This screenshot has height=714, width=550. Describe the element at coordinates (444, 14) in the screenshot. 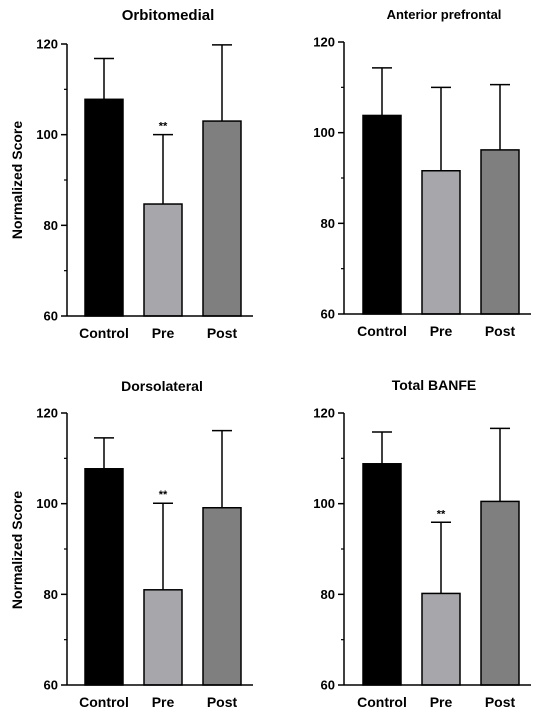

I see `chart-title: Anterior prefrontal` at that location.